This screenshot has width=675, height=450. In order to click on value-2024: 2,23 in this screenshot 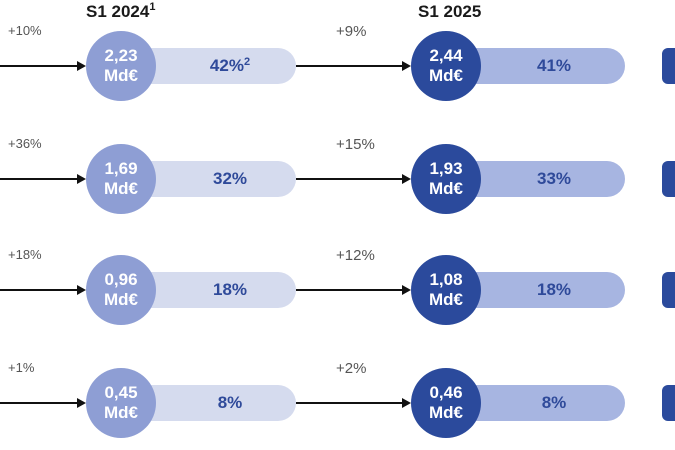, I will do `click(121, 55)`.